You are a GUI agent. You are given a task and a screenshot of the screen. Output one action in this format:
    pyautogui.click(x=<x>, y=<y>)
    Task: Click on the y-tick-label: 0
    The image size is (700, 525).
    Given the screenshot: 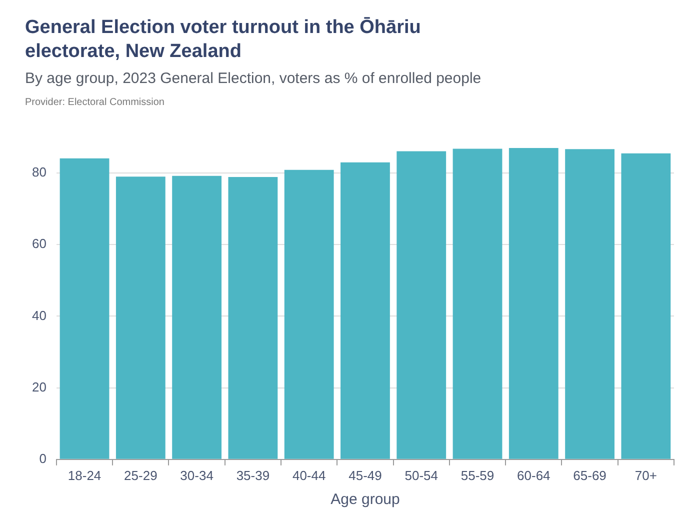 What is the action you would take?
    pyautogui.click(x=42, y=458)
    